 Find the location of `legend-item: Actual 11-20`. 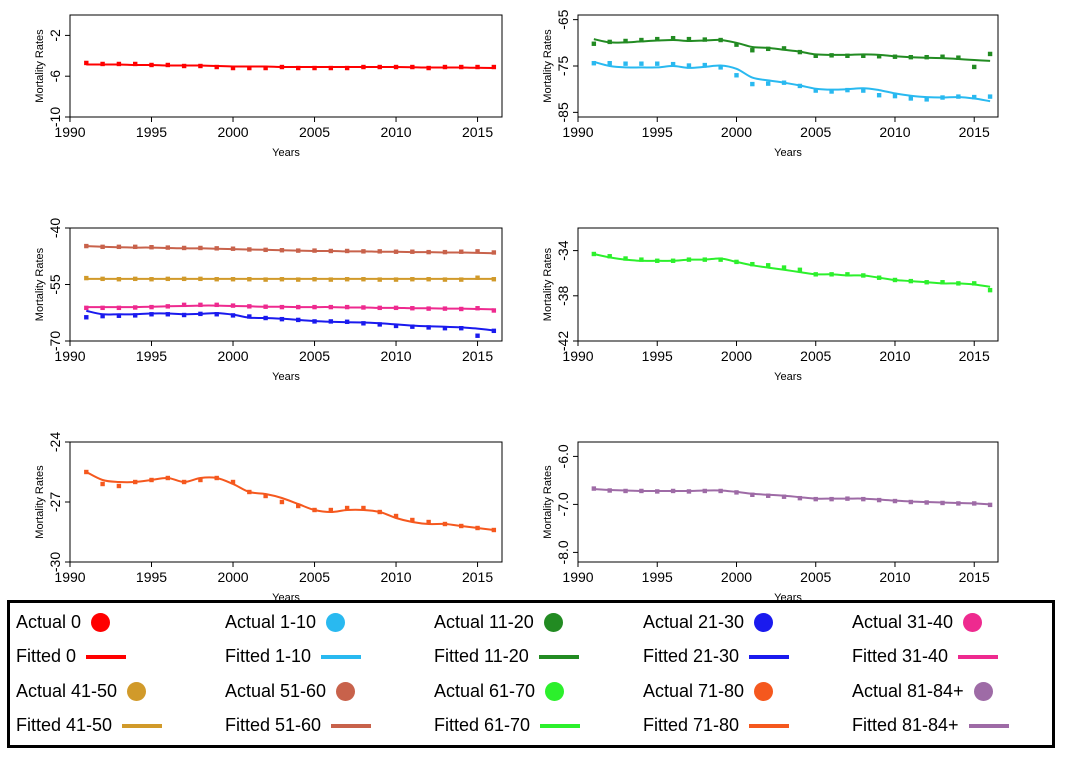

legend-item: Actual 11-20 is located at coordinates (498, 622).